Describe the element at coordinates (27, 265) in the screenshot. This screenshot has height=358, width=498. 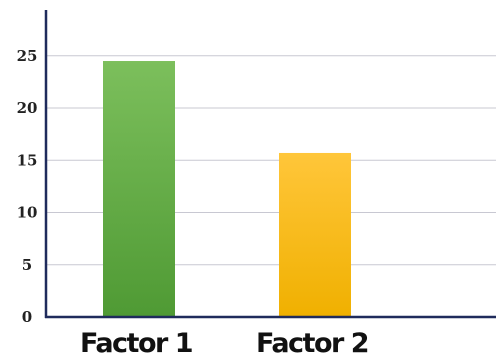
I see `y-tick-label: 5` at that location.